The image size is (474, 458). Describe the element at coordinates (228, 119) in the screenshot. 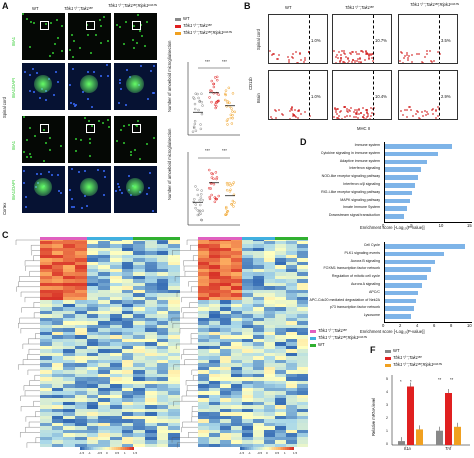

I see `data-point` at that location.